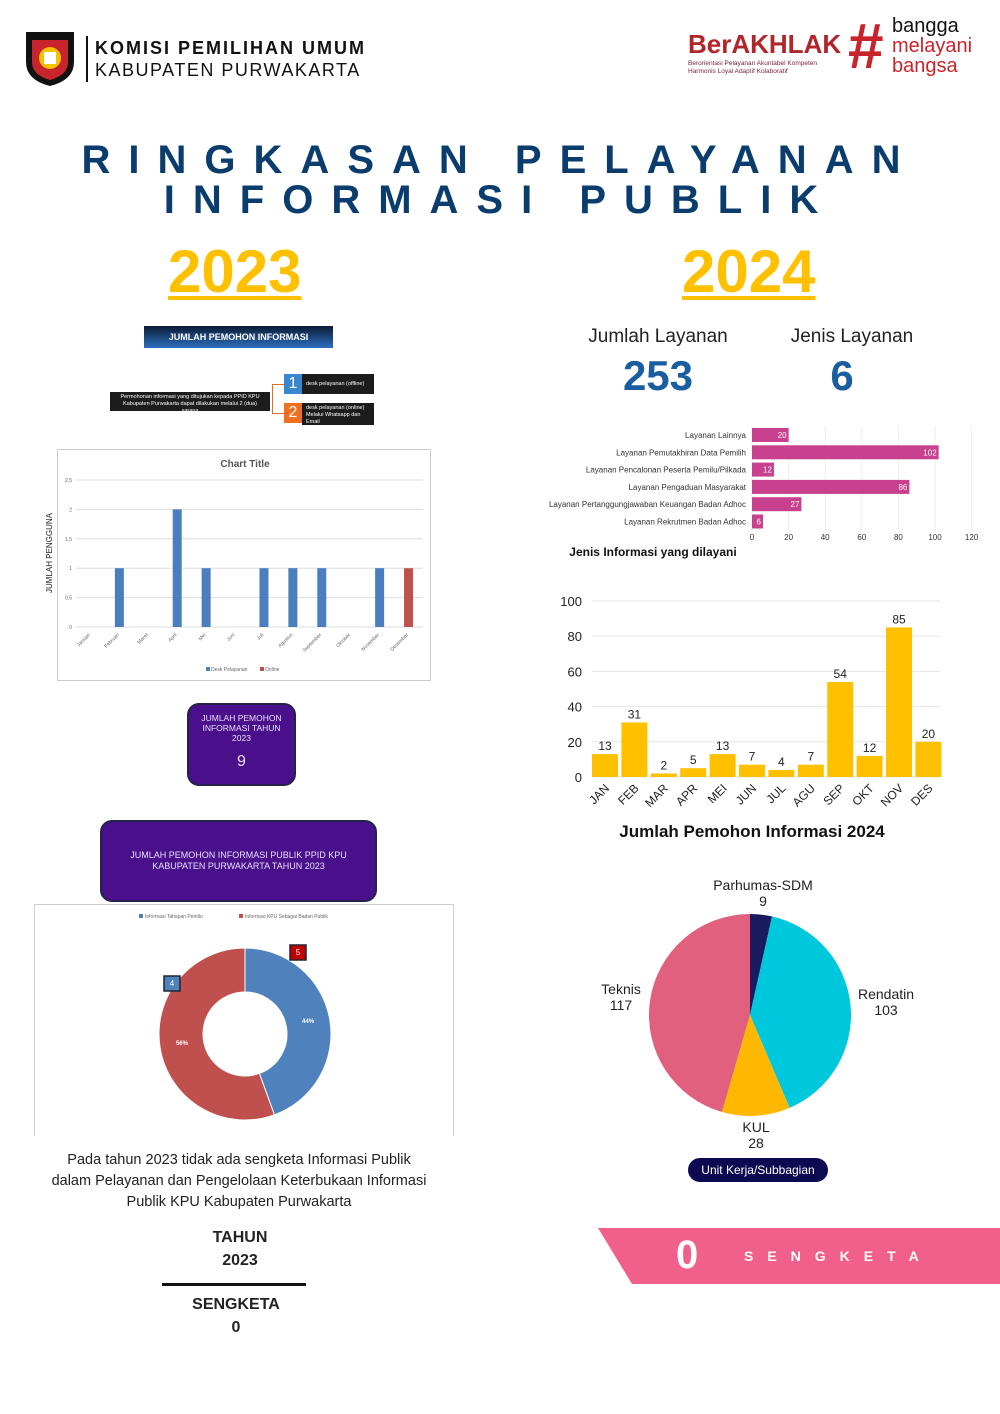  What do you see at coordinates (272, 670) in the screenshot?
I see `legend-label: Online` at bounding box center [272, 670].